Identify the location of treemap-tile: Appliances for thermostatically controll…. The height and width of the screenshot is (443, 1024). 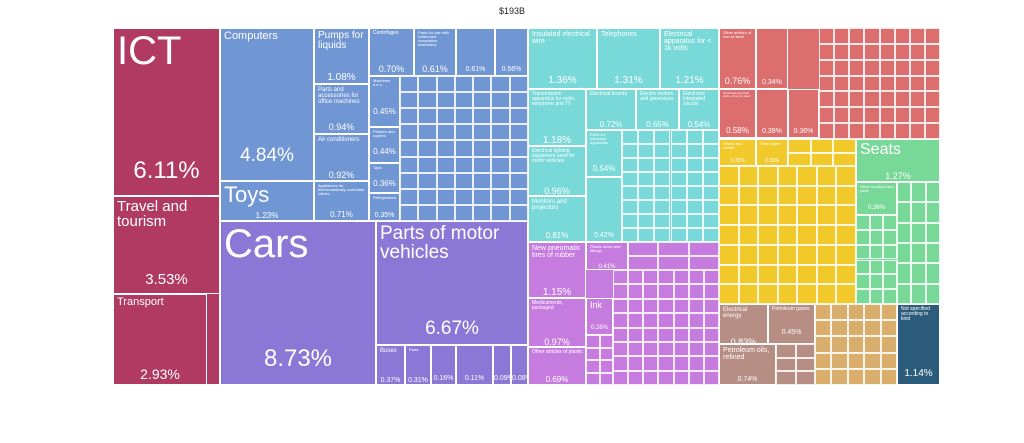
(341, 201).